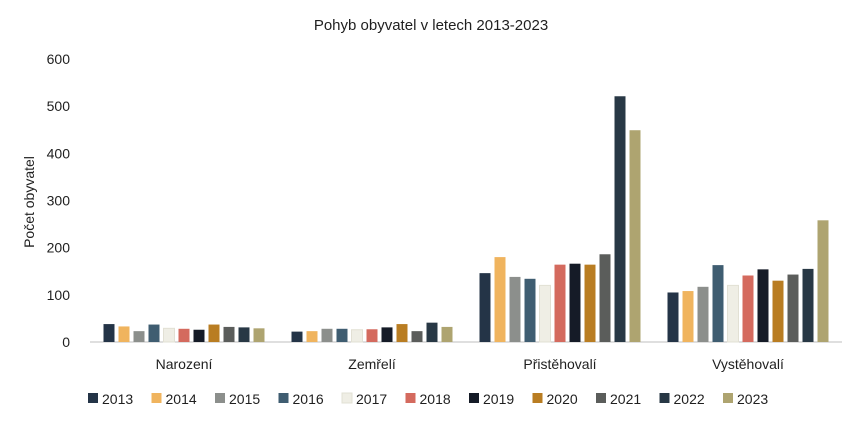 Image resolution: width=861 pixels, height=426 pixels. What do you see at coordinates (474, 398) in the screenshot?
I see `legend-swatch-2019` at bounding box center [474, 398].